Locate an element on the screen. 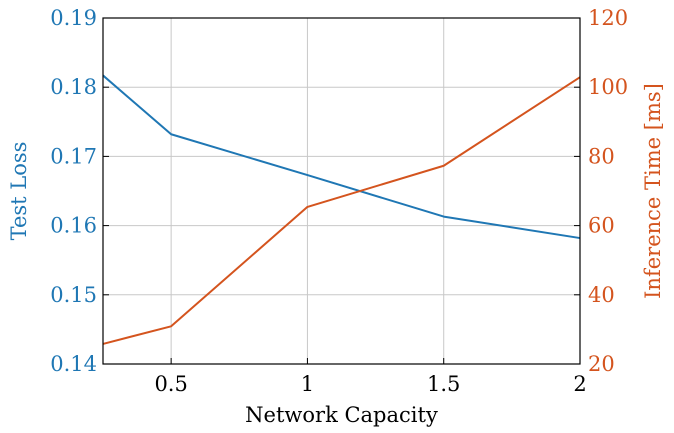 This screenshot has height=433, width=674. right-y-tick-label: 100 is located at coordinates (608, 87).